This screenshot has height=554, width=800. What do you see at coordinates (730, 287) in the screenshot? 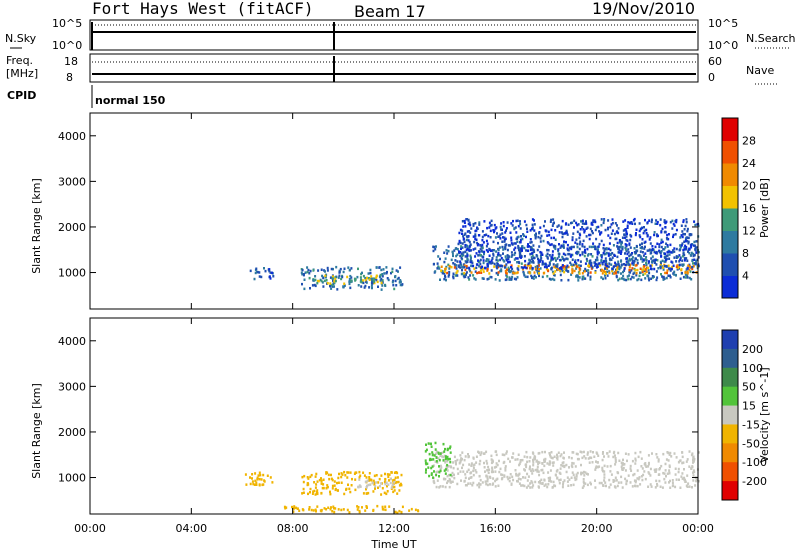
I see `colorbar-swatch` at bounding box center [730, 287].